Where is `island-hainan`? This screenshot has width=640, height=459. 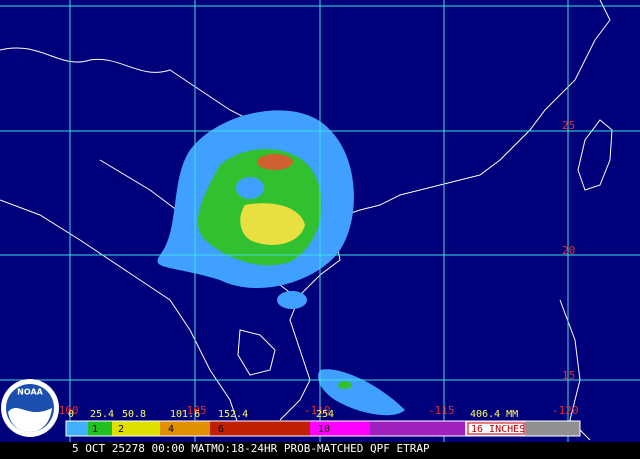
island-hainan is located at coordinates (256, 352).